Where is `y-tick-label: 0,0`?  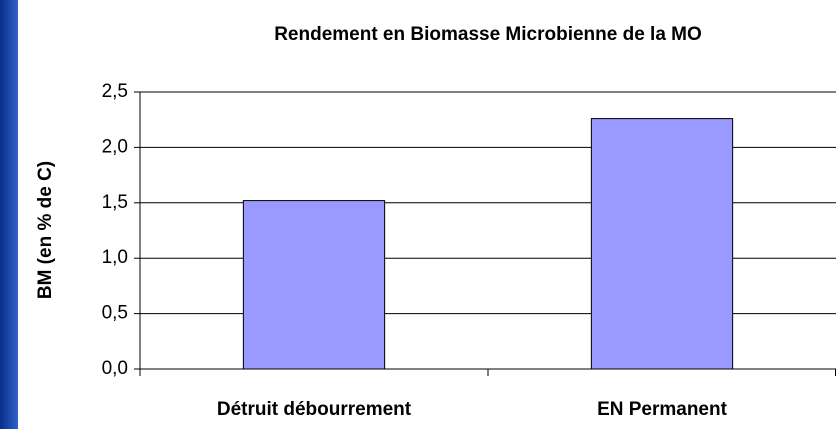
y-tick-label: 0,0 is located at coordinates (115, 368).